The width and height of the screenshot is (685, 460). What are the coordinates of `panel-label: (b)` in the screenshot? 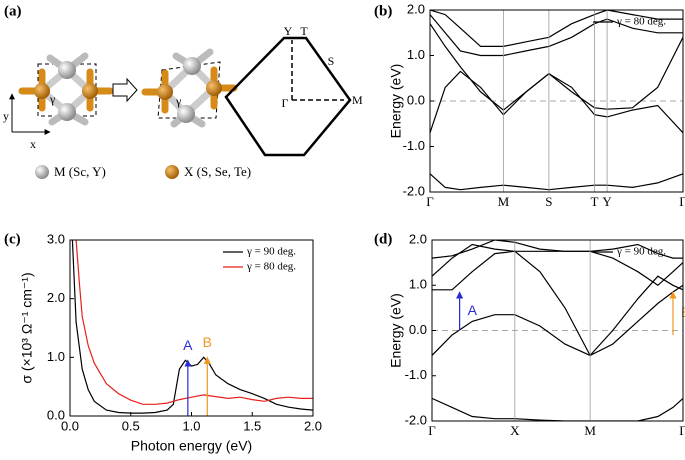 It's located at (383, 11).